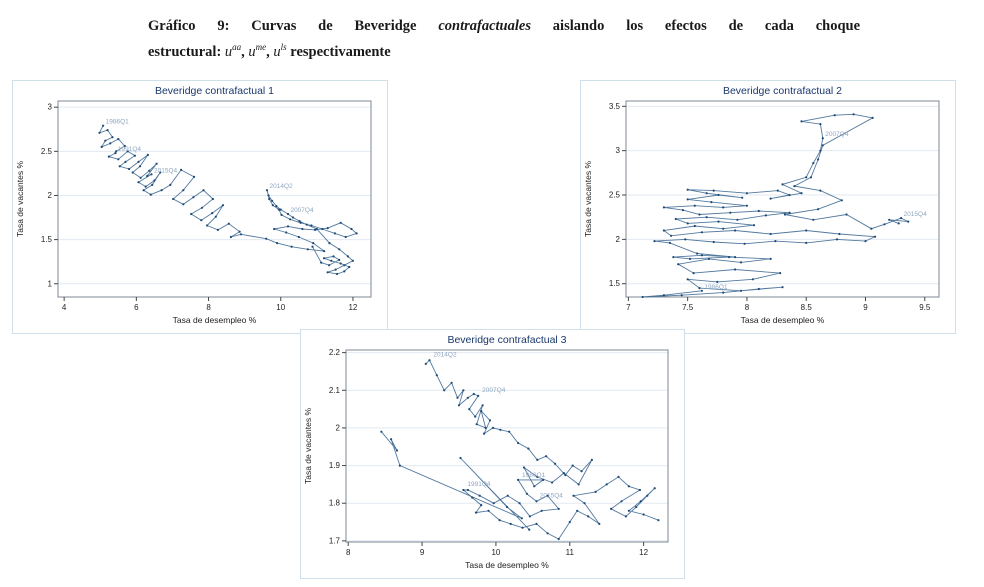  I want to click on caption-line2-pre: estructural:, so click(185, 51).